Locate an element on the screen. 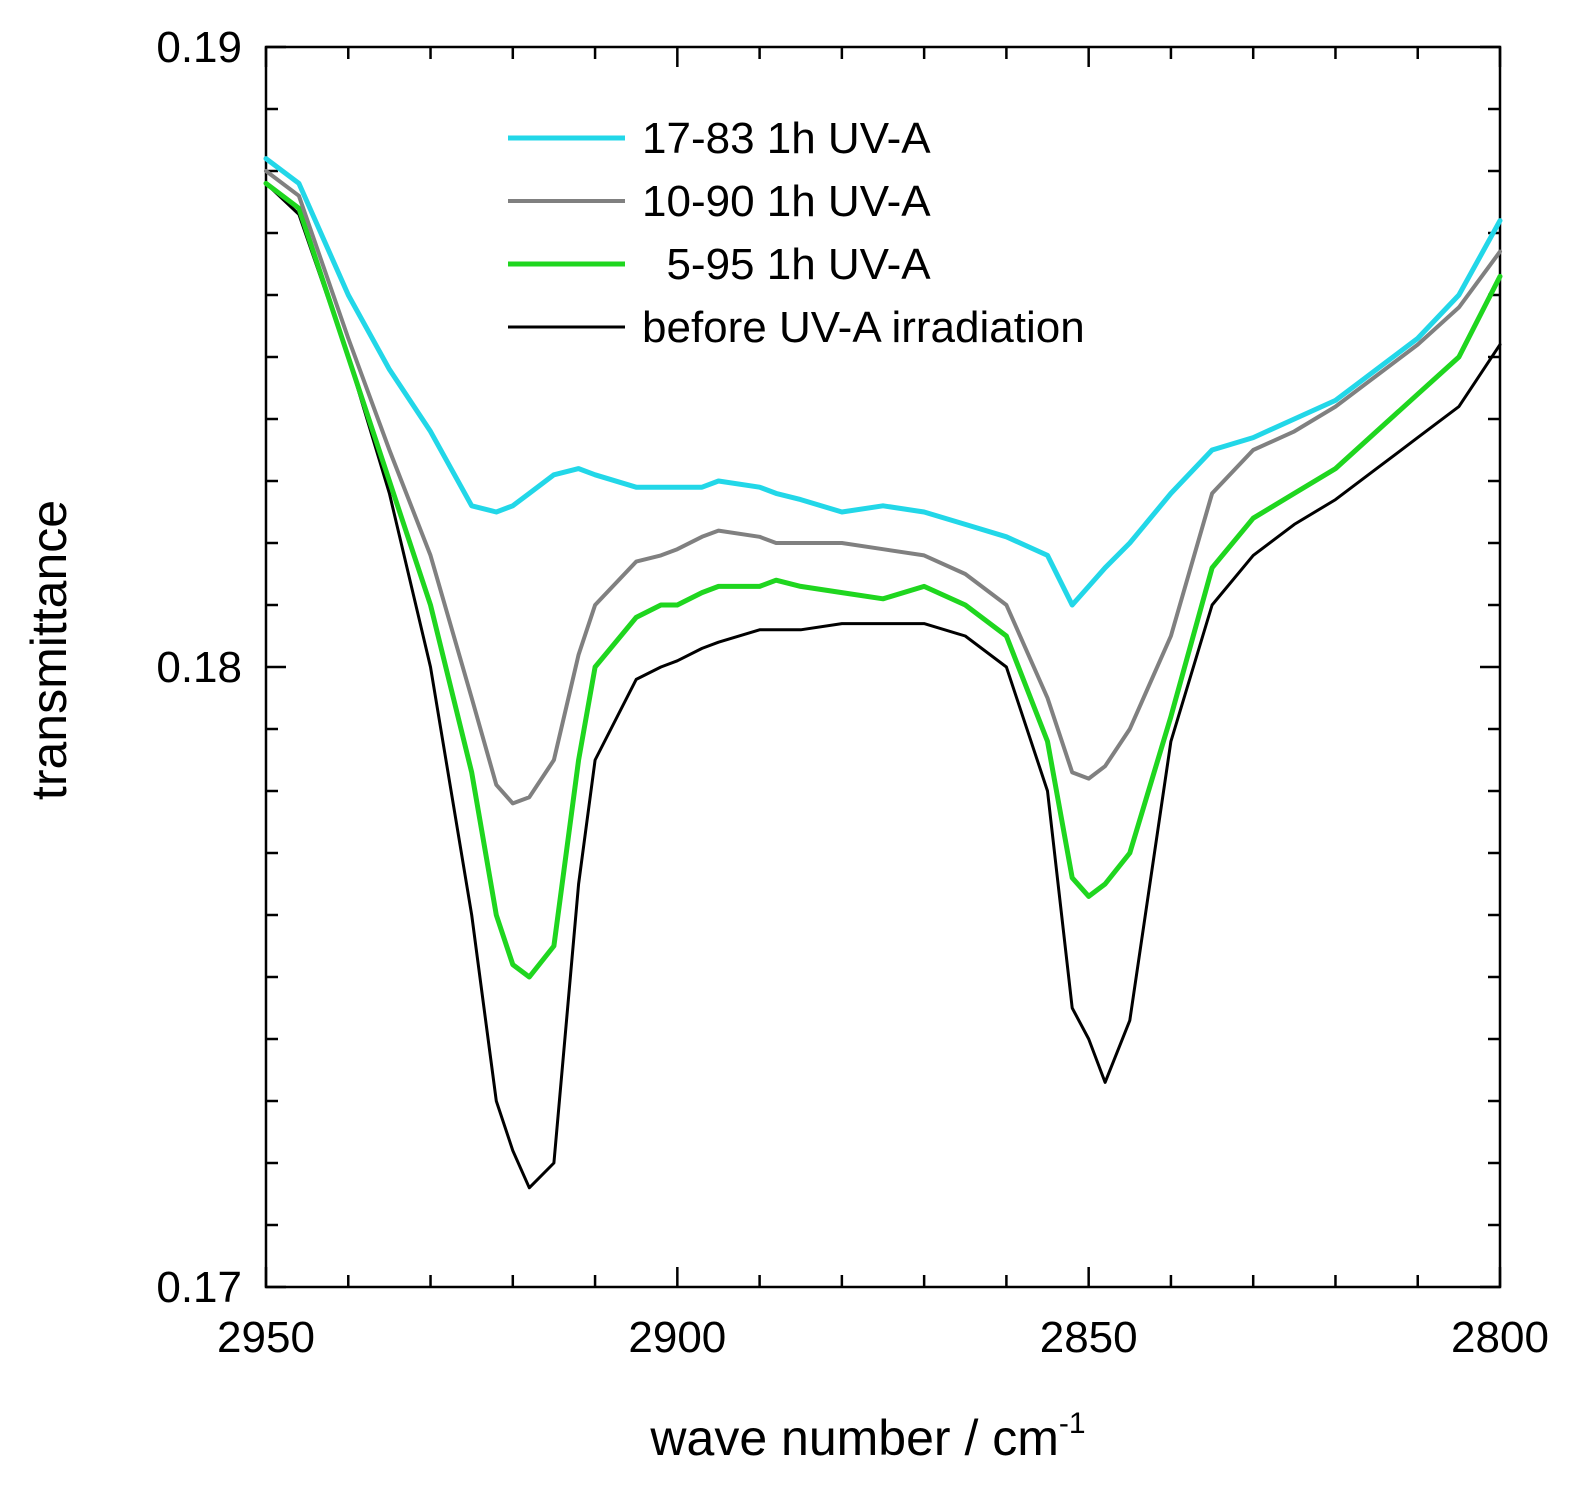  x-tick-label: 2950 is located at coordinates (266, 1337).